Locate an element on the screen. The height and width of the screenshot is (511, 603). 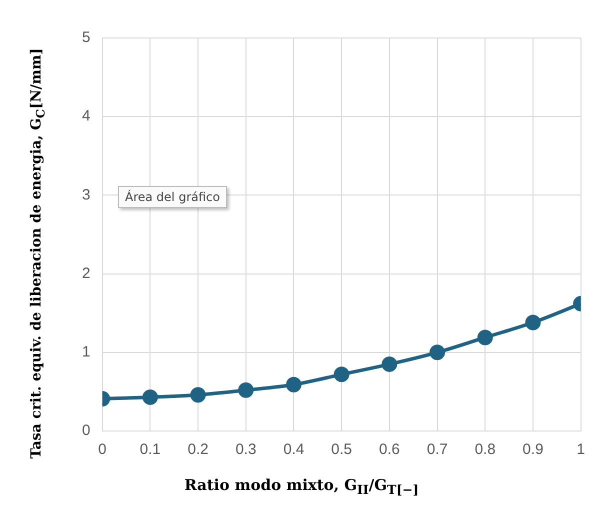
x-tick-label: 0.6 is located at coordinates (389, 449).